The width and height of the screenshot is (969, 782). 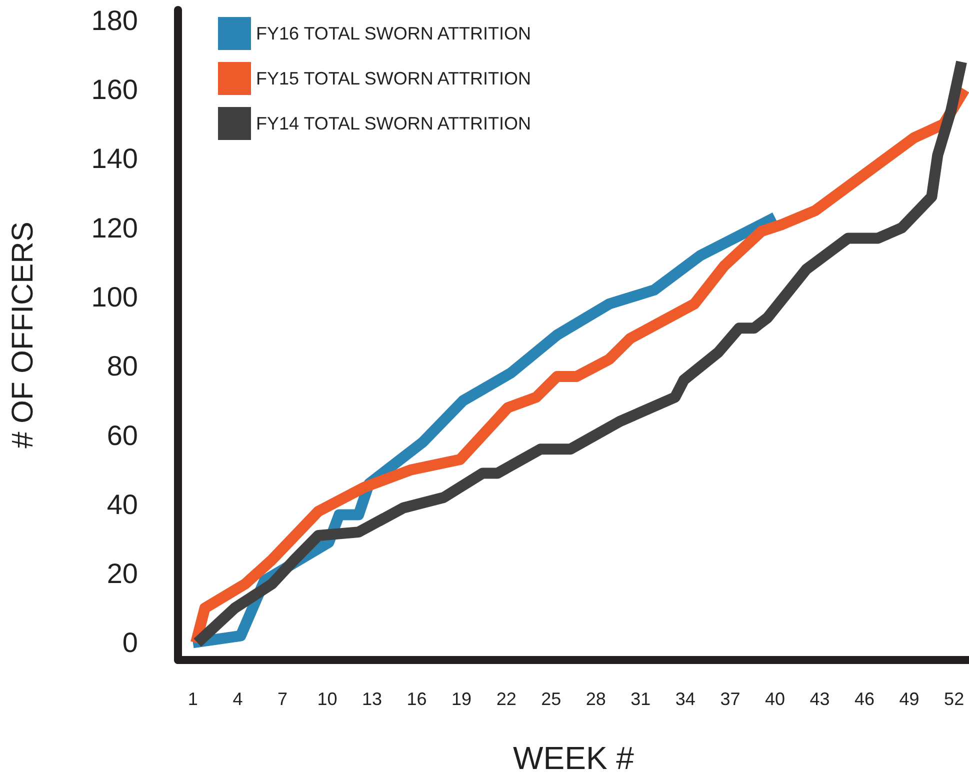 What do you see at coordinates (551, 699) in the screenshot?
I see `x-tick-label: 25` at bounding box center [551, 699].